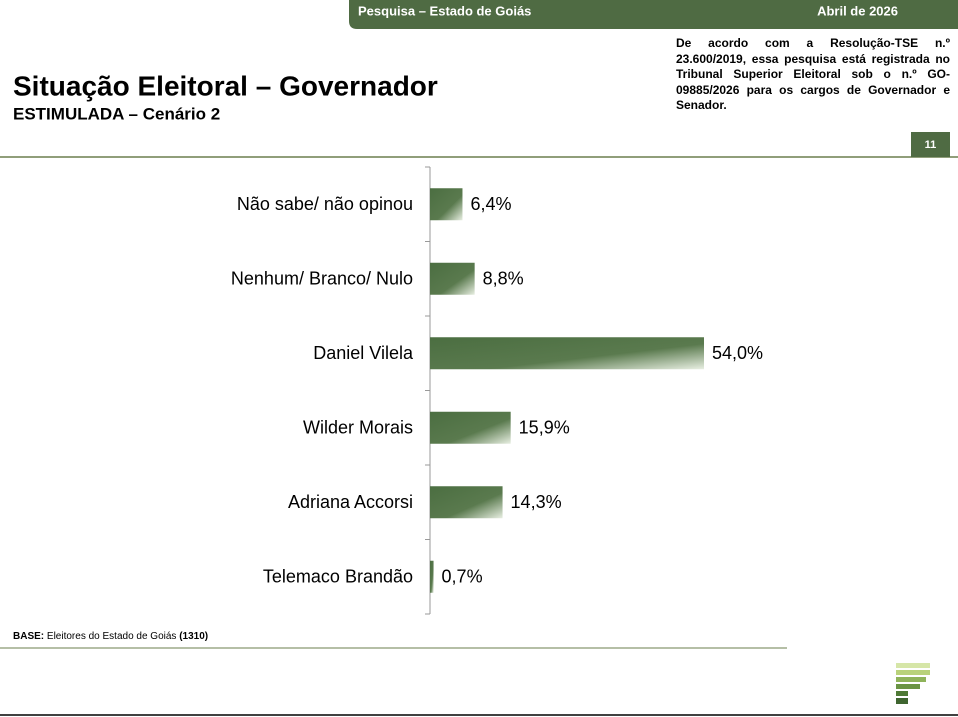 This screenshot has width=958, height=717. What do you see at coordinates (358, 428) in the screenshot?
I see `category-label: Wilder Morais` at bounding box center [358, 428].